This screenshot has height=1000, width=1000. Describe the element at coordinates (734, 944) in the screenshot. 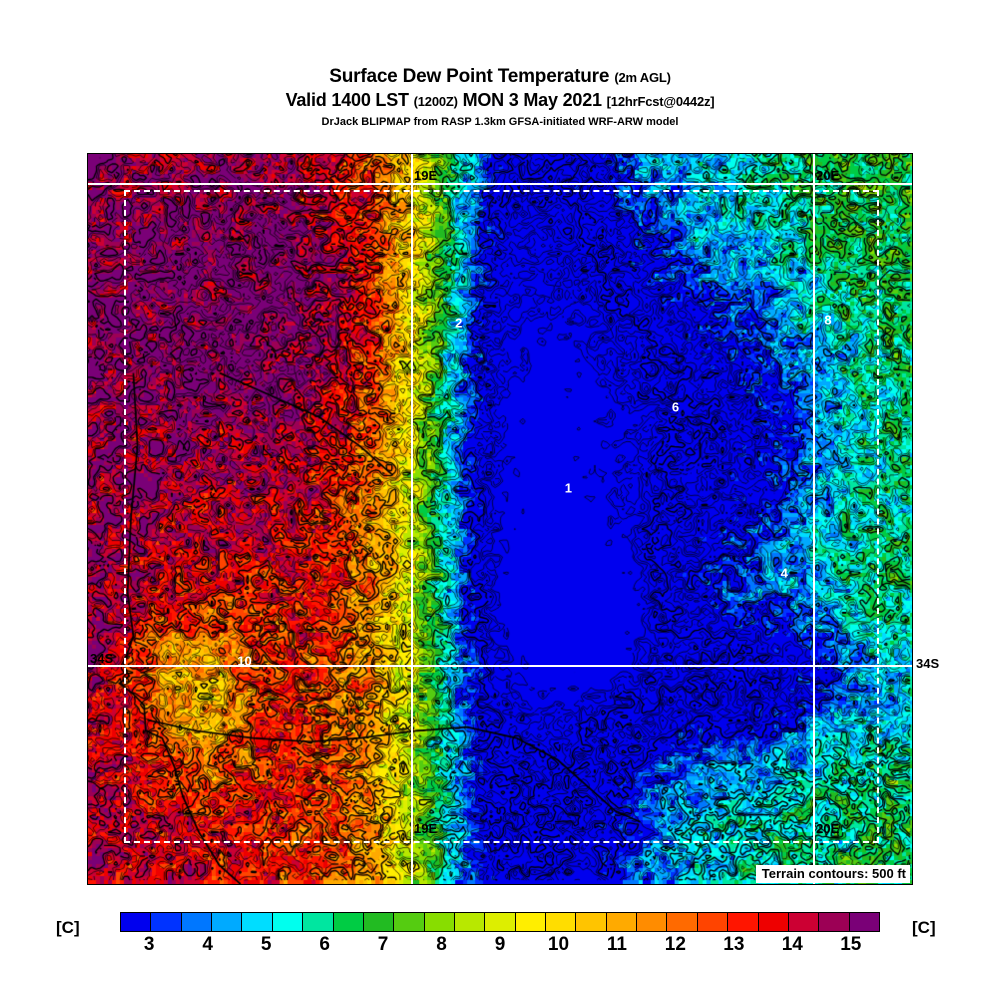

I see `colorbar-tick-label: 13` at that location.